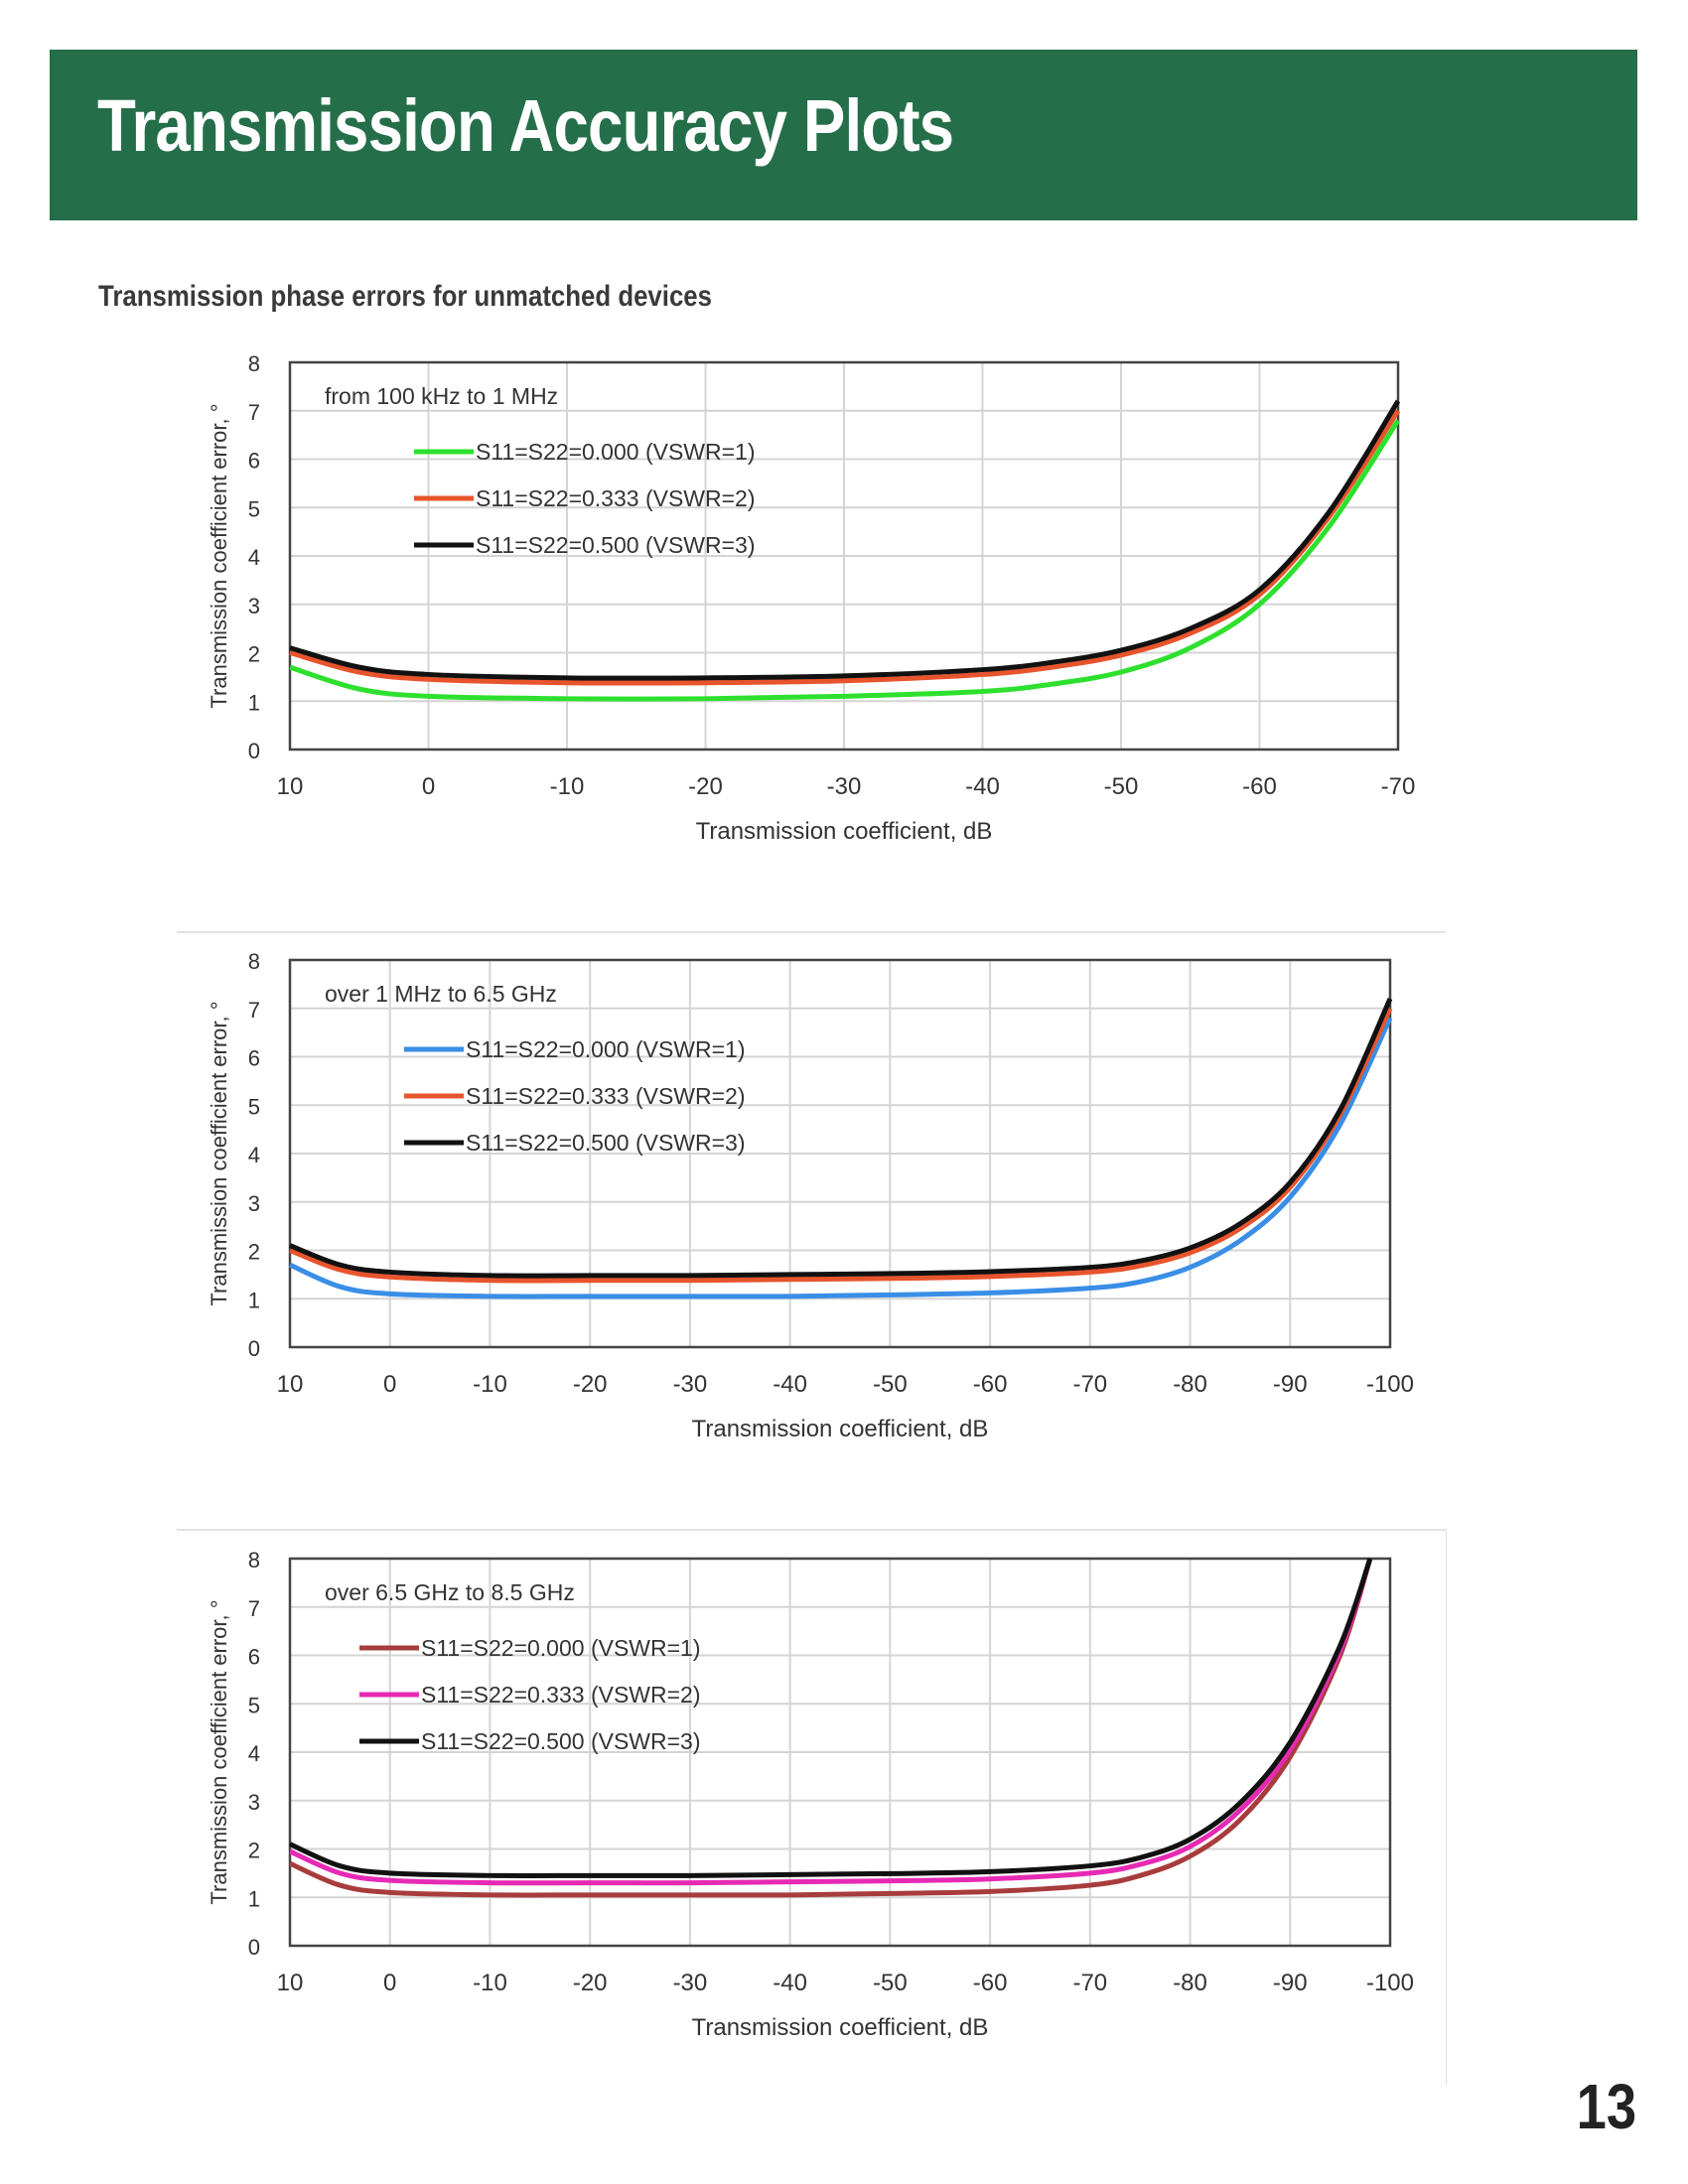 Image resolution: width=1688 pixels, height=2184 pixels. What do you see at coordinates (450, 1592) in the screenshot?
I see `chart-annotation: over 6.5 GHz to 8.5 GHz` at bounding box center [450, 1592].